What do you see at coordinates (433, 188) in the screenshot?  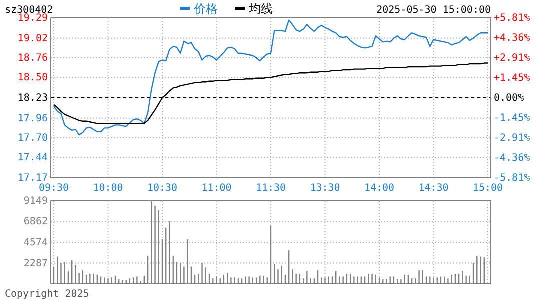 I see `x-tick-label: 14:30` at bounding box center [433, 188].